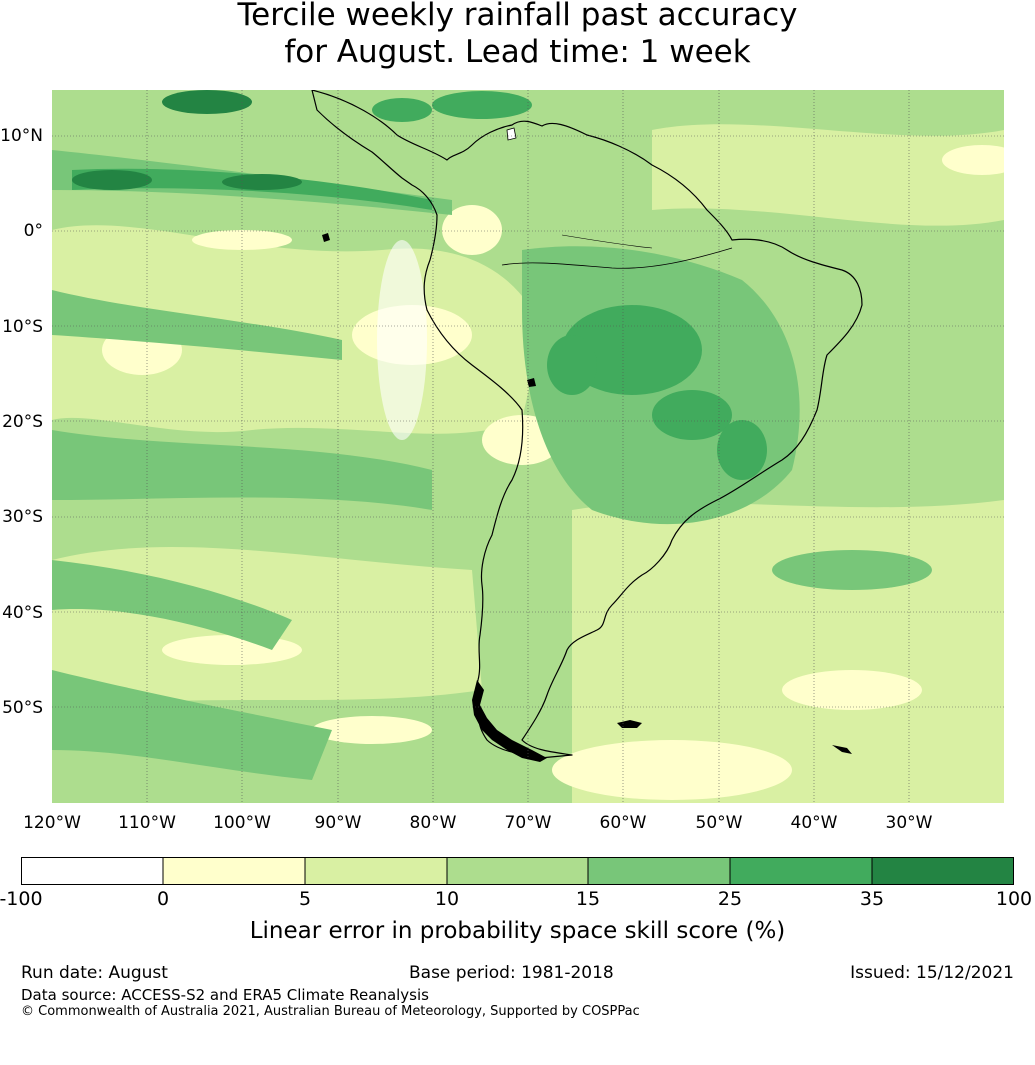  Describe the element at coordinates (33, 231) in the screenshot. I see `lat-label: 0°` at that location.